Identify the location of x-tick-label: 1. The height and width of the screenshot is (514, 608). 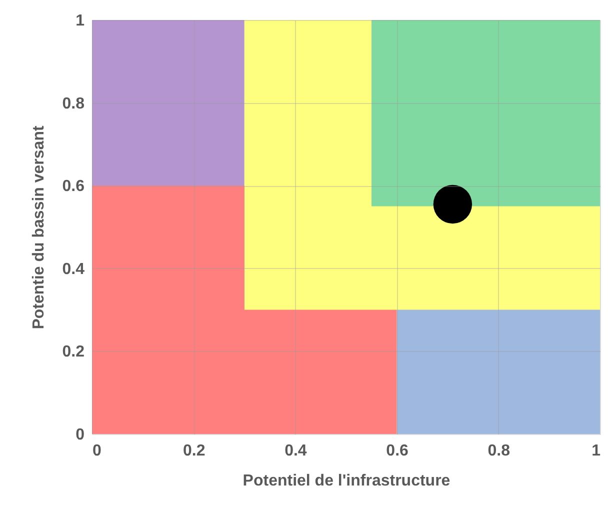
(596, 451).